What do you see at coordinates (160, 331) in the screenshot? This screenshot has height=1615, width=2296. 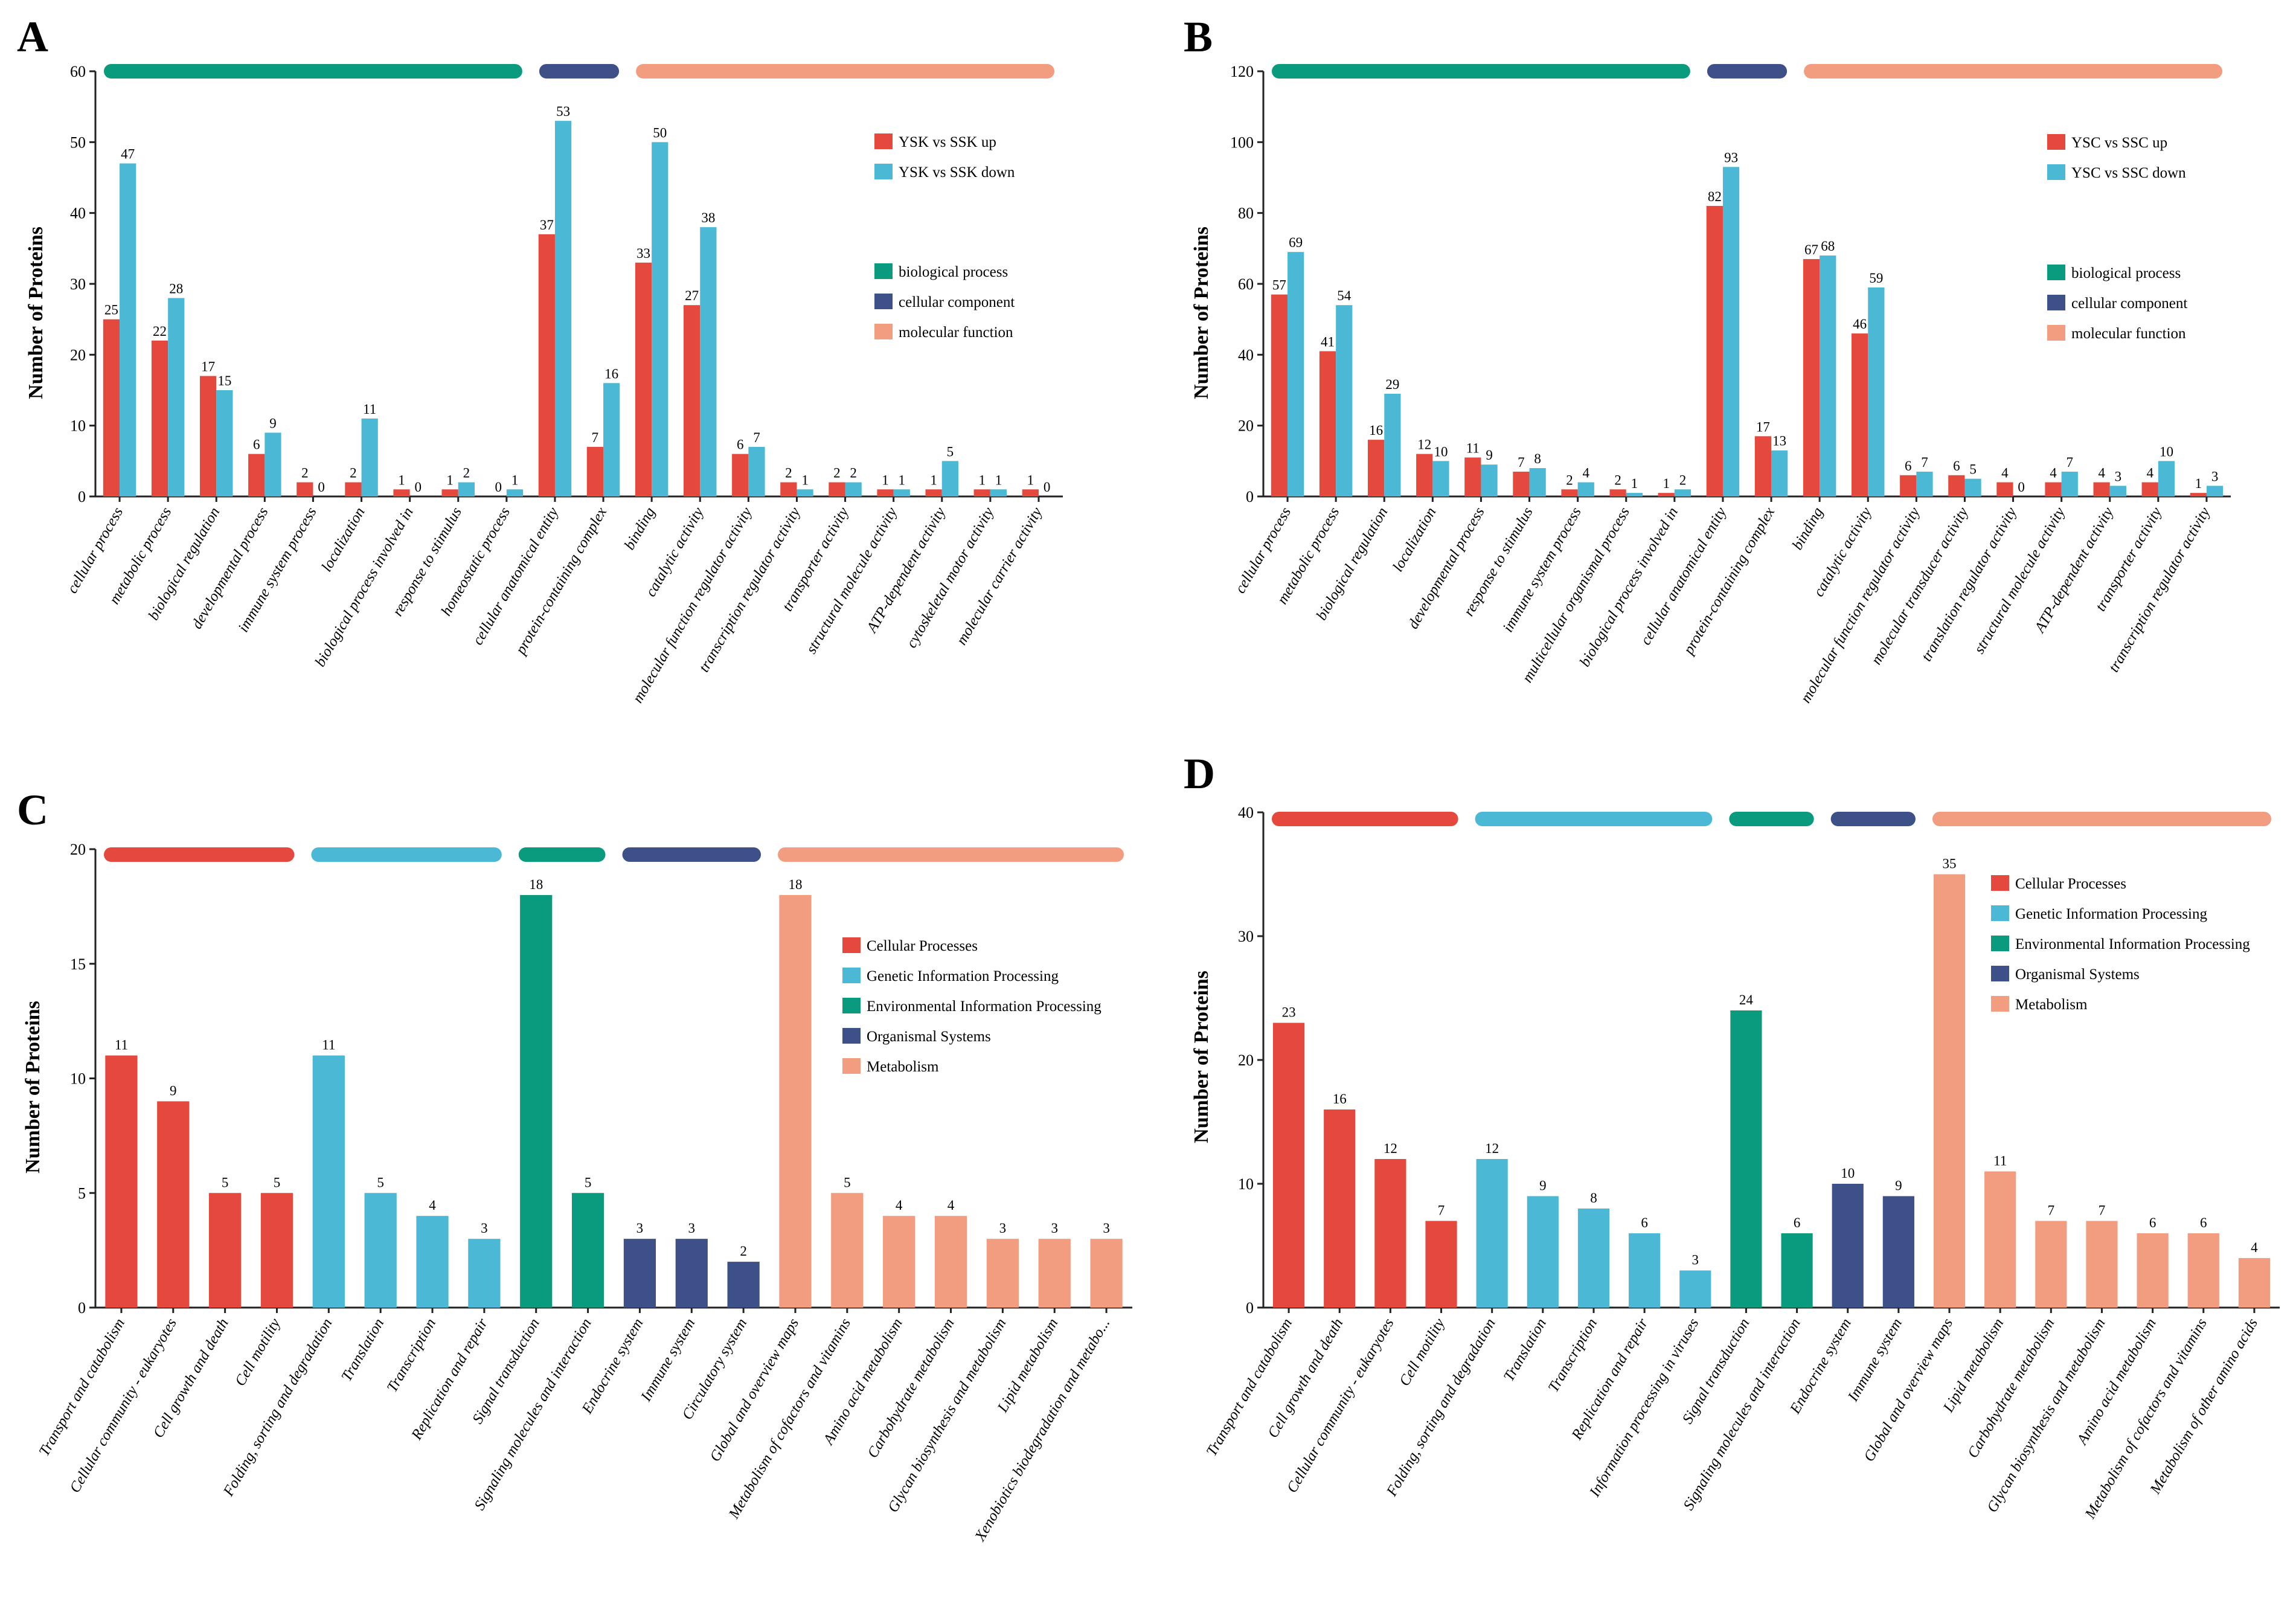 I see `data-label: 22` at bounding box center [160, 331].